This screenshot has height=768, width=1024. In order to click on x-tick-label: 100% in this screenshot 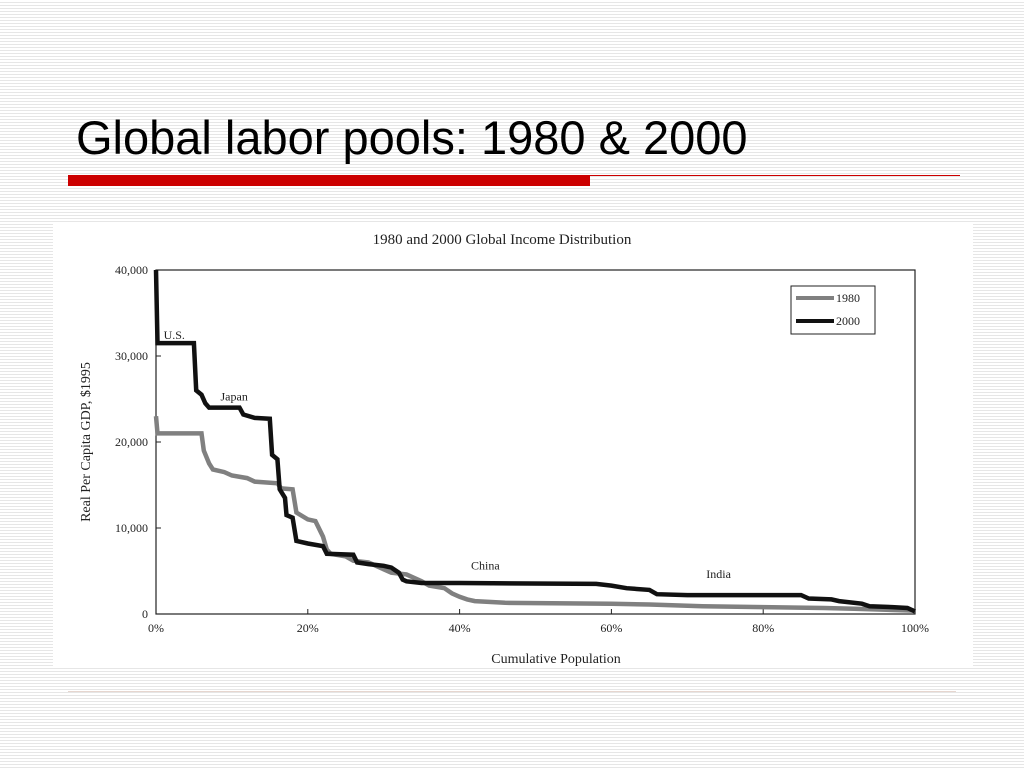, I will do `click(915, 628)`.